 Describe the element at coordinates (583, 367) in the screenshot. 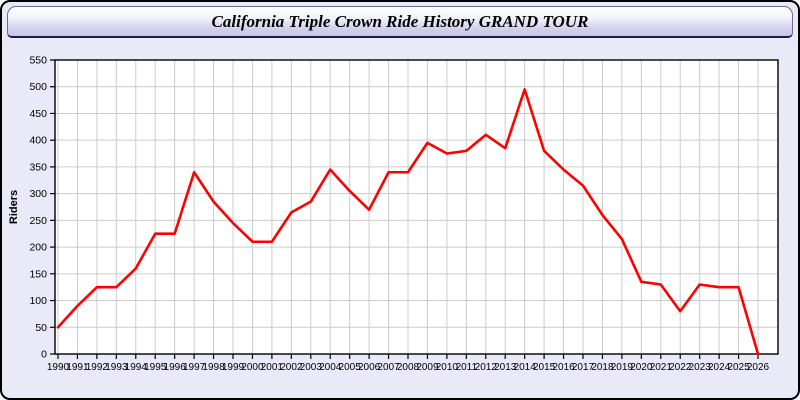

I see `x-tick-label: 2017` at that location.